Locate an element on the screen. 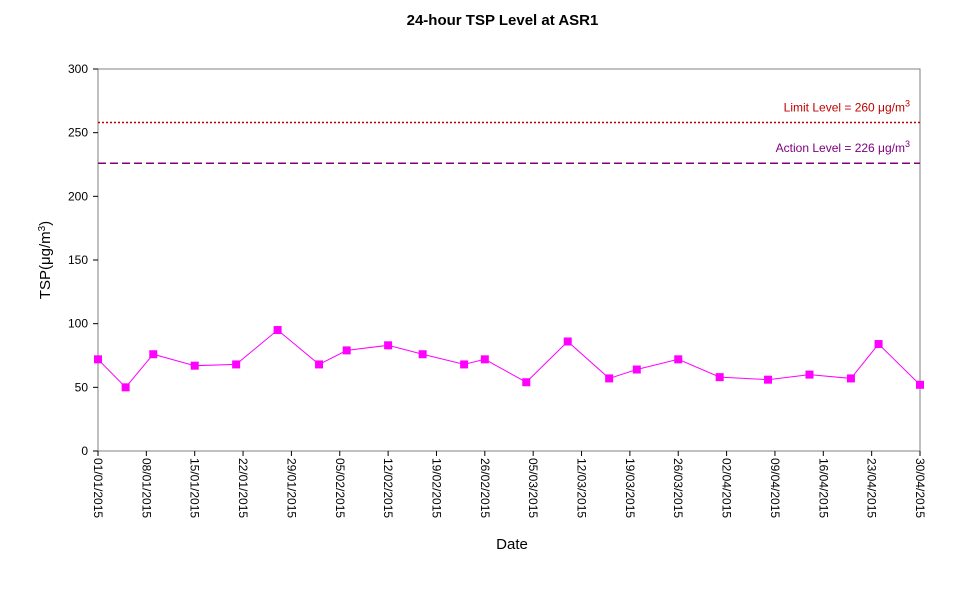 This screenshot has height=590, width=967. y-axis-title: TSP(μg/m3) is located at coordinates (46, 260).